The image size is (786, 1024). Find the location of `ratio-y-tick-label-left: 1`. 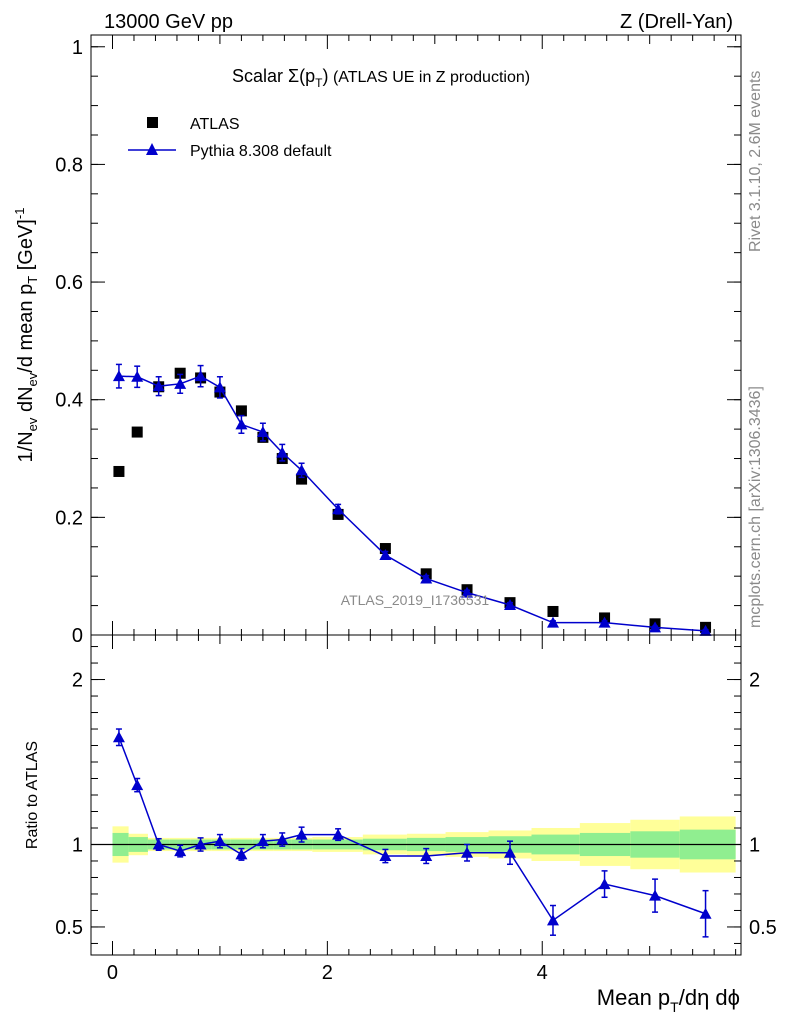

ratio-y-tick-label-left: 1 is located at coordinates (77, 845).